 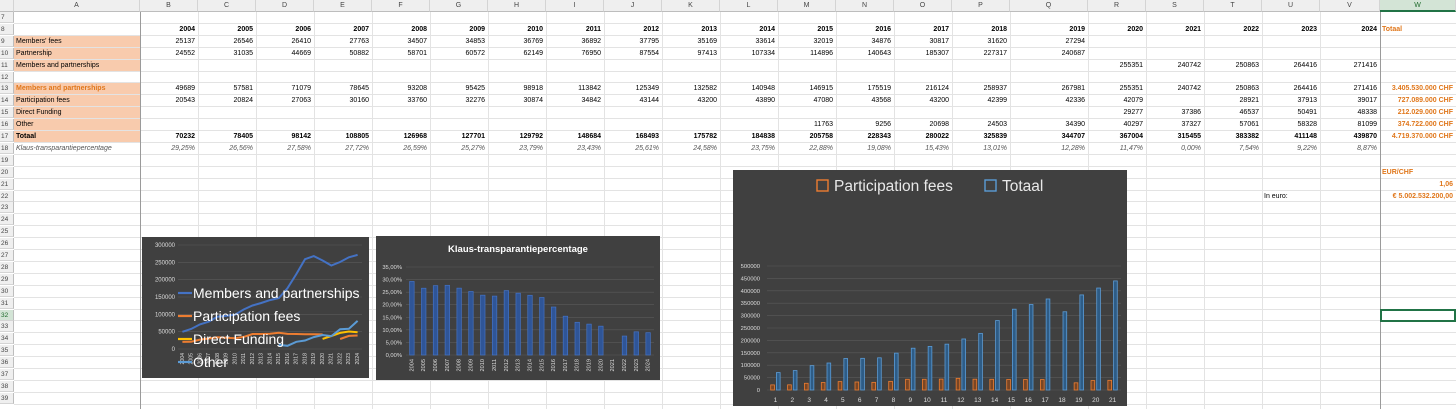 I want to click on participation-fees-row-cell-2019: 42336, so click(x=1075, y=101).